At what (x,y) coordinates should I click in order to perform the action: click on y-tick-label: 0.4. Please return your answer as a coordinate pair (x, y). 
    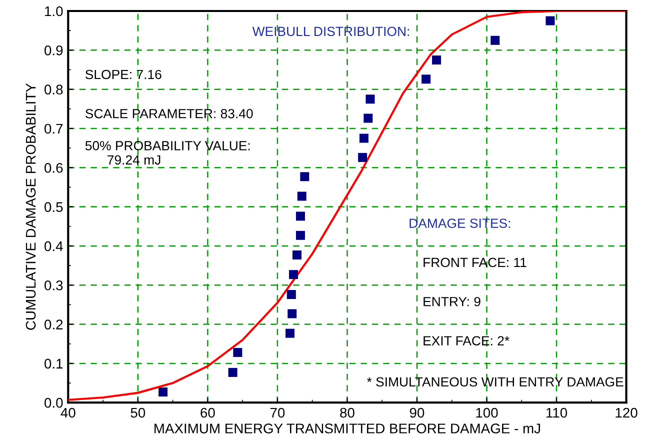
    Looking at the image, I should click on (53, 246).